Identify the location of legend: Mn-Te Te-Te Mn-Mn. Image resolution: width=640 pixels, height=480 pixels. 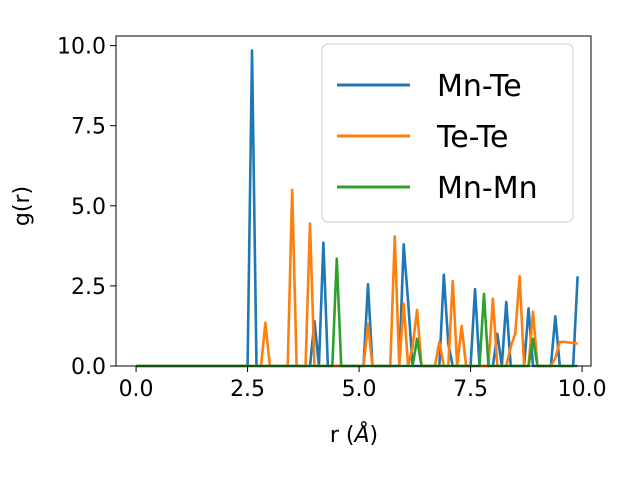
(447, 133).